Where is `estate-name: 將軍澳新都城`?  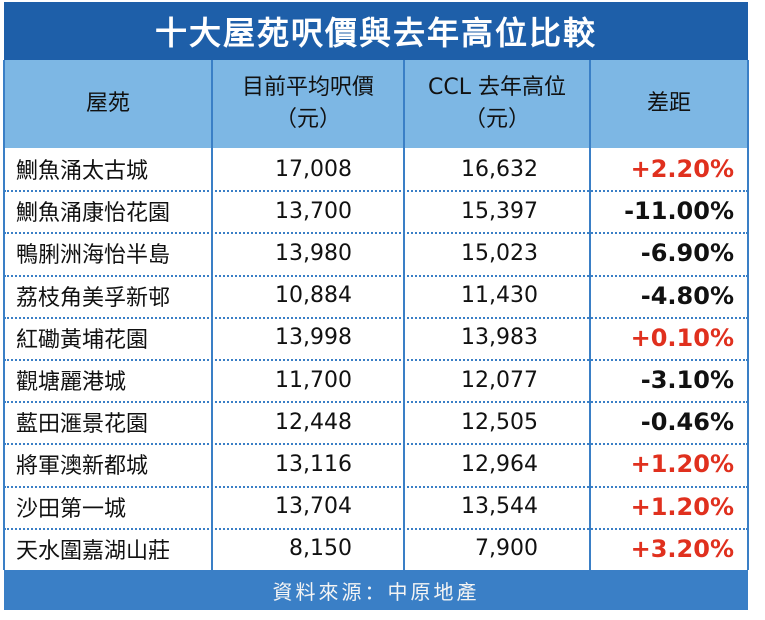
estate-name: 將軍澳新都城 is located at coordinates (82, 467).